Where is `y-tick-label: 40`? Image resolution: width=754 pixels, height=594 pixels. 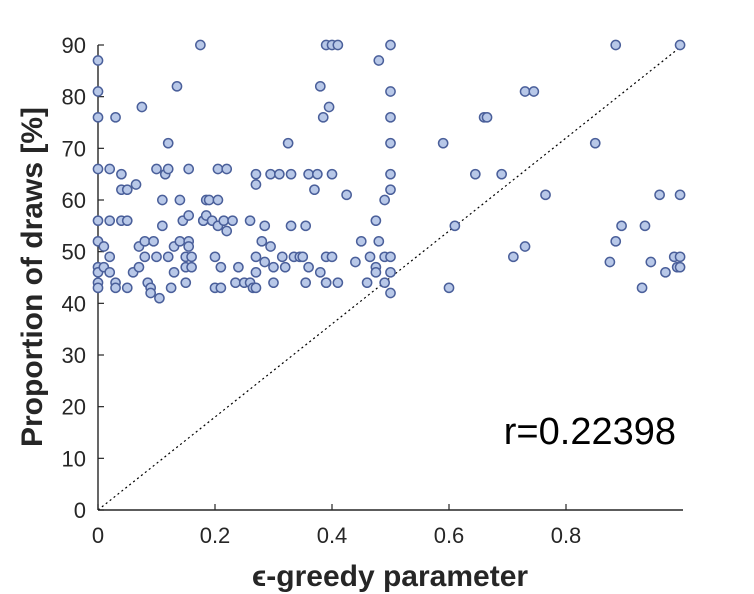 y-tick-label: 40 is located at coordinates (74, 303).